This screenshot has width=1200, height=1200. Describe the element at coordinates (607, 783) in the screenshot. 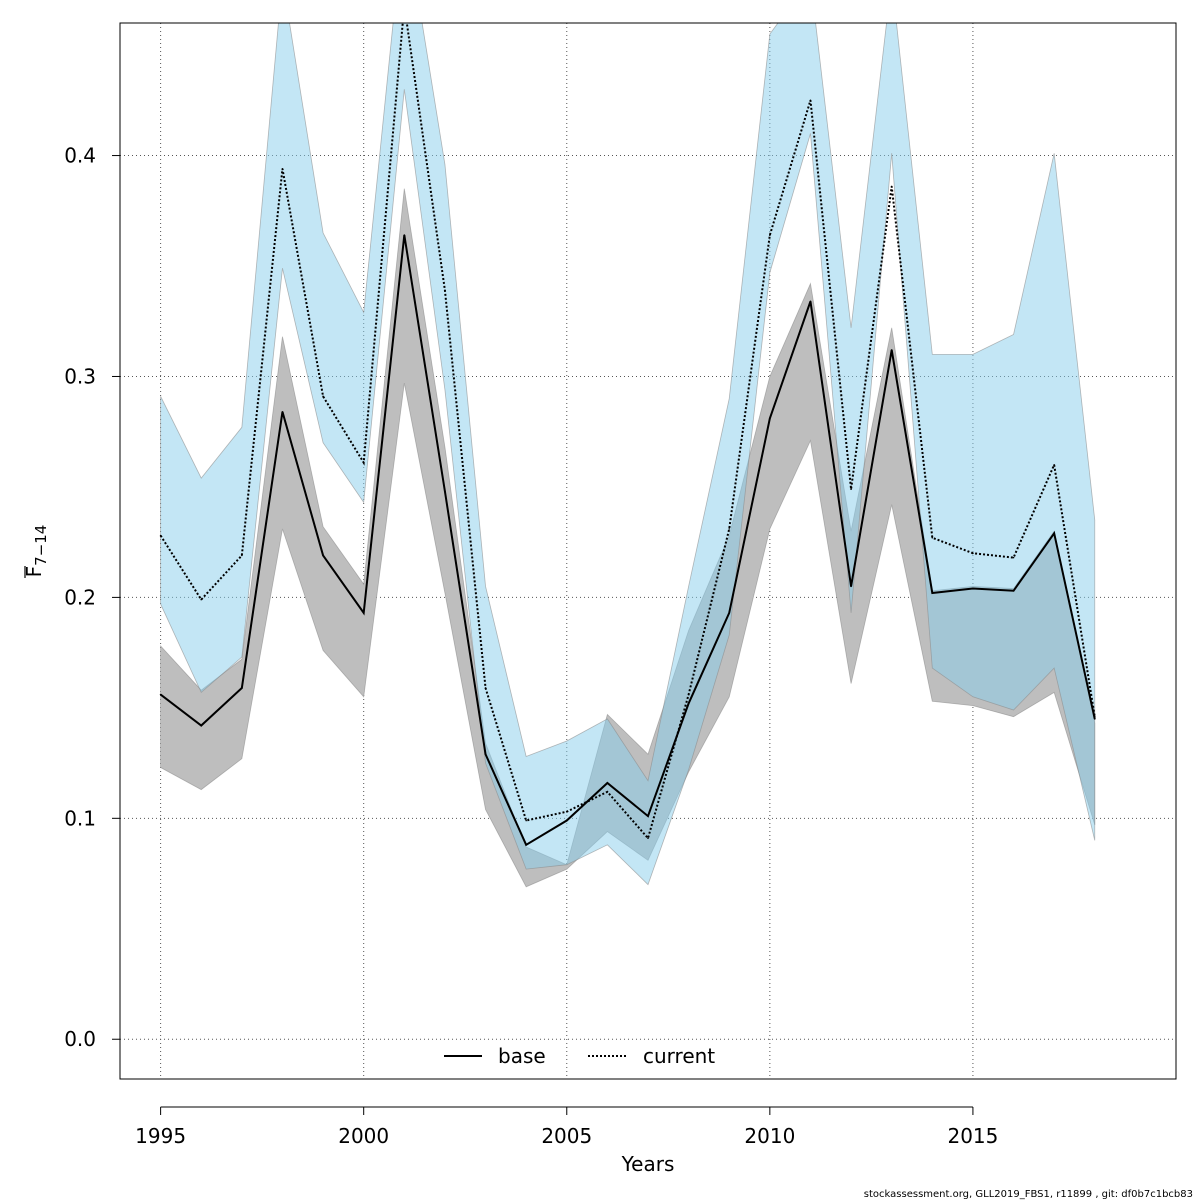

I see `point-base-2006` at that location.